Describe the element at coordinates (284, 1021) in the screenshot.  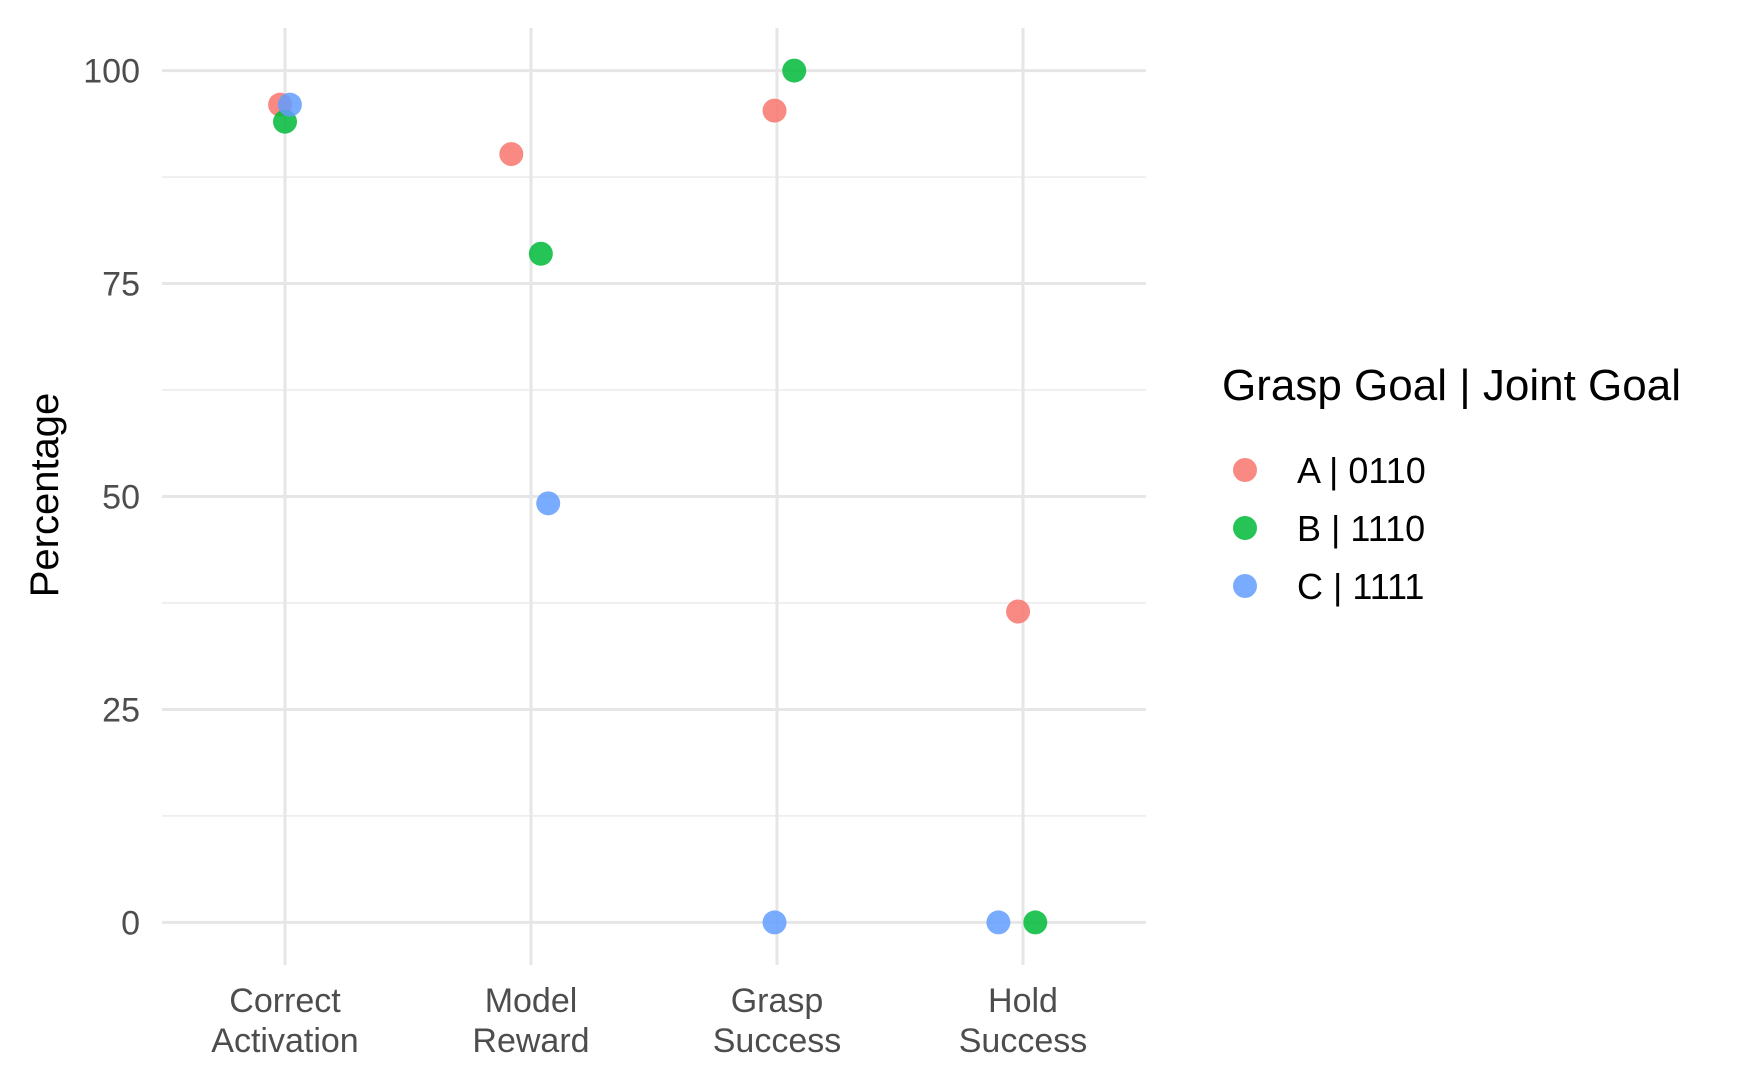
I see `x-tick-label: Correct Activation` at that location.